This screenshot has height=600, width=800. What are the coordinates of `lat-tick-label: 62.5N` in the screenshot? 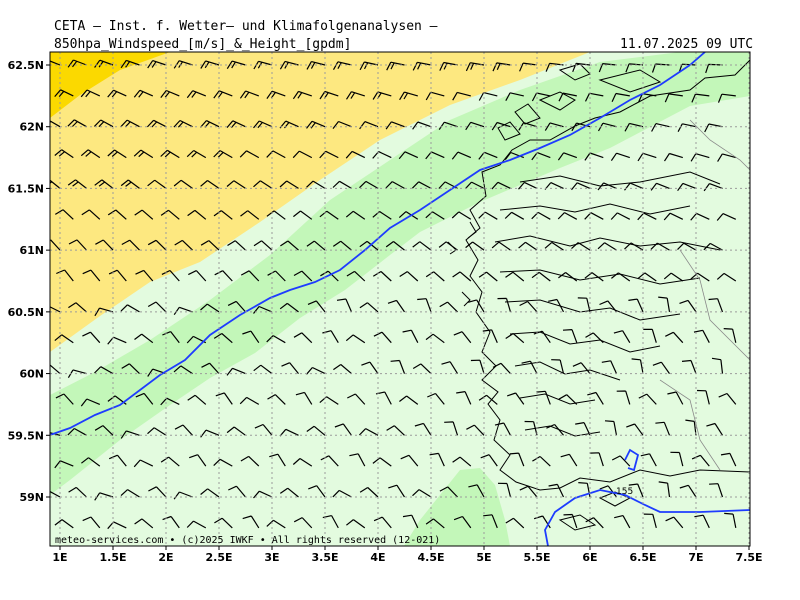 It's located at (26, 65).